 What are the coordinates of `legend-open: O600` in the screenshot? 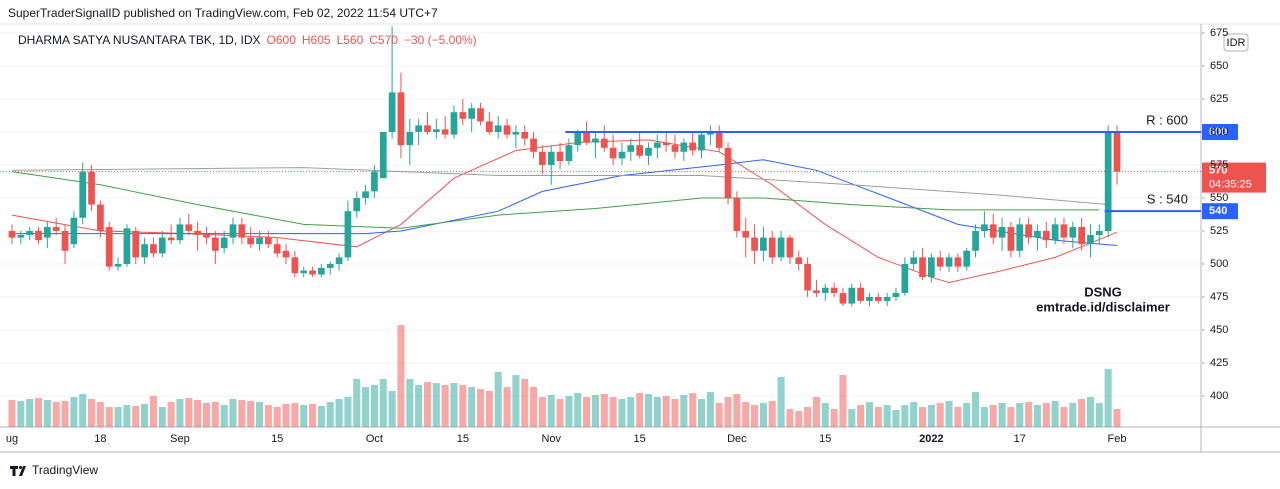 It's located at (282, 40).